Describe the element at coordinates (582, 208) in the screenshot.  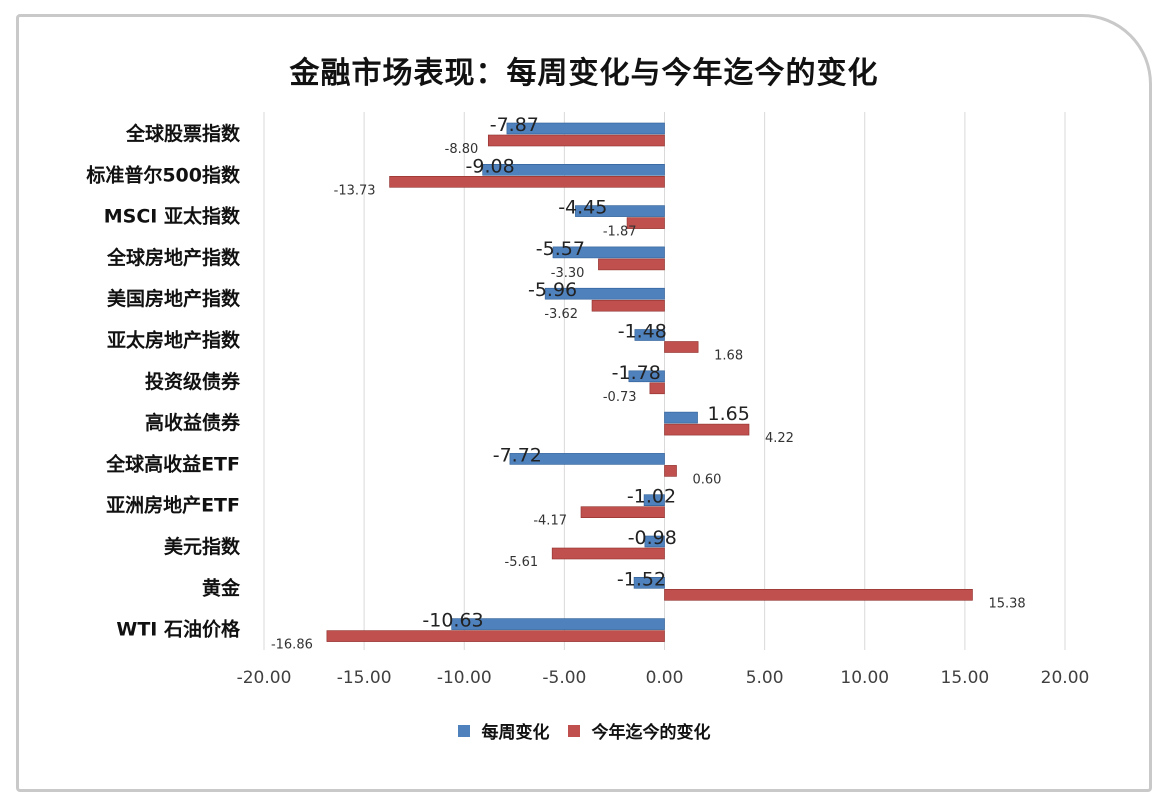
I see `data-label-weekly: -4.45` at that location.